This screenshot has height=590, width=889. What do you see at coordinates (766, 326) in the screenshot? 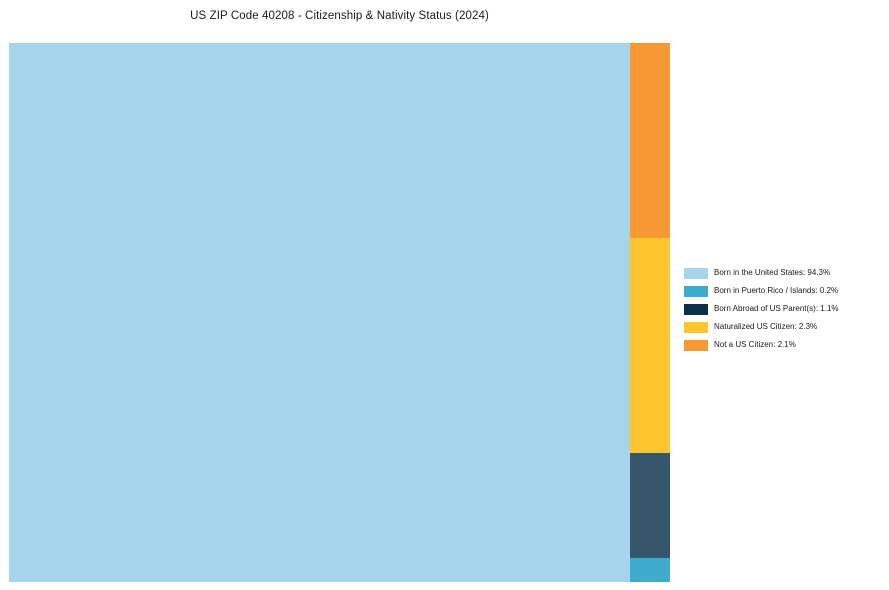
I see `legend-item-label: Naturalized US Citizen: 2.3%` at bounding box center [766, 326].